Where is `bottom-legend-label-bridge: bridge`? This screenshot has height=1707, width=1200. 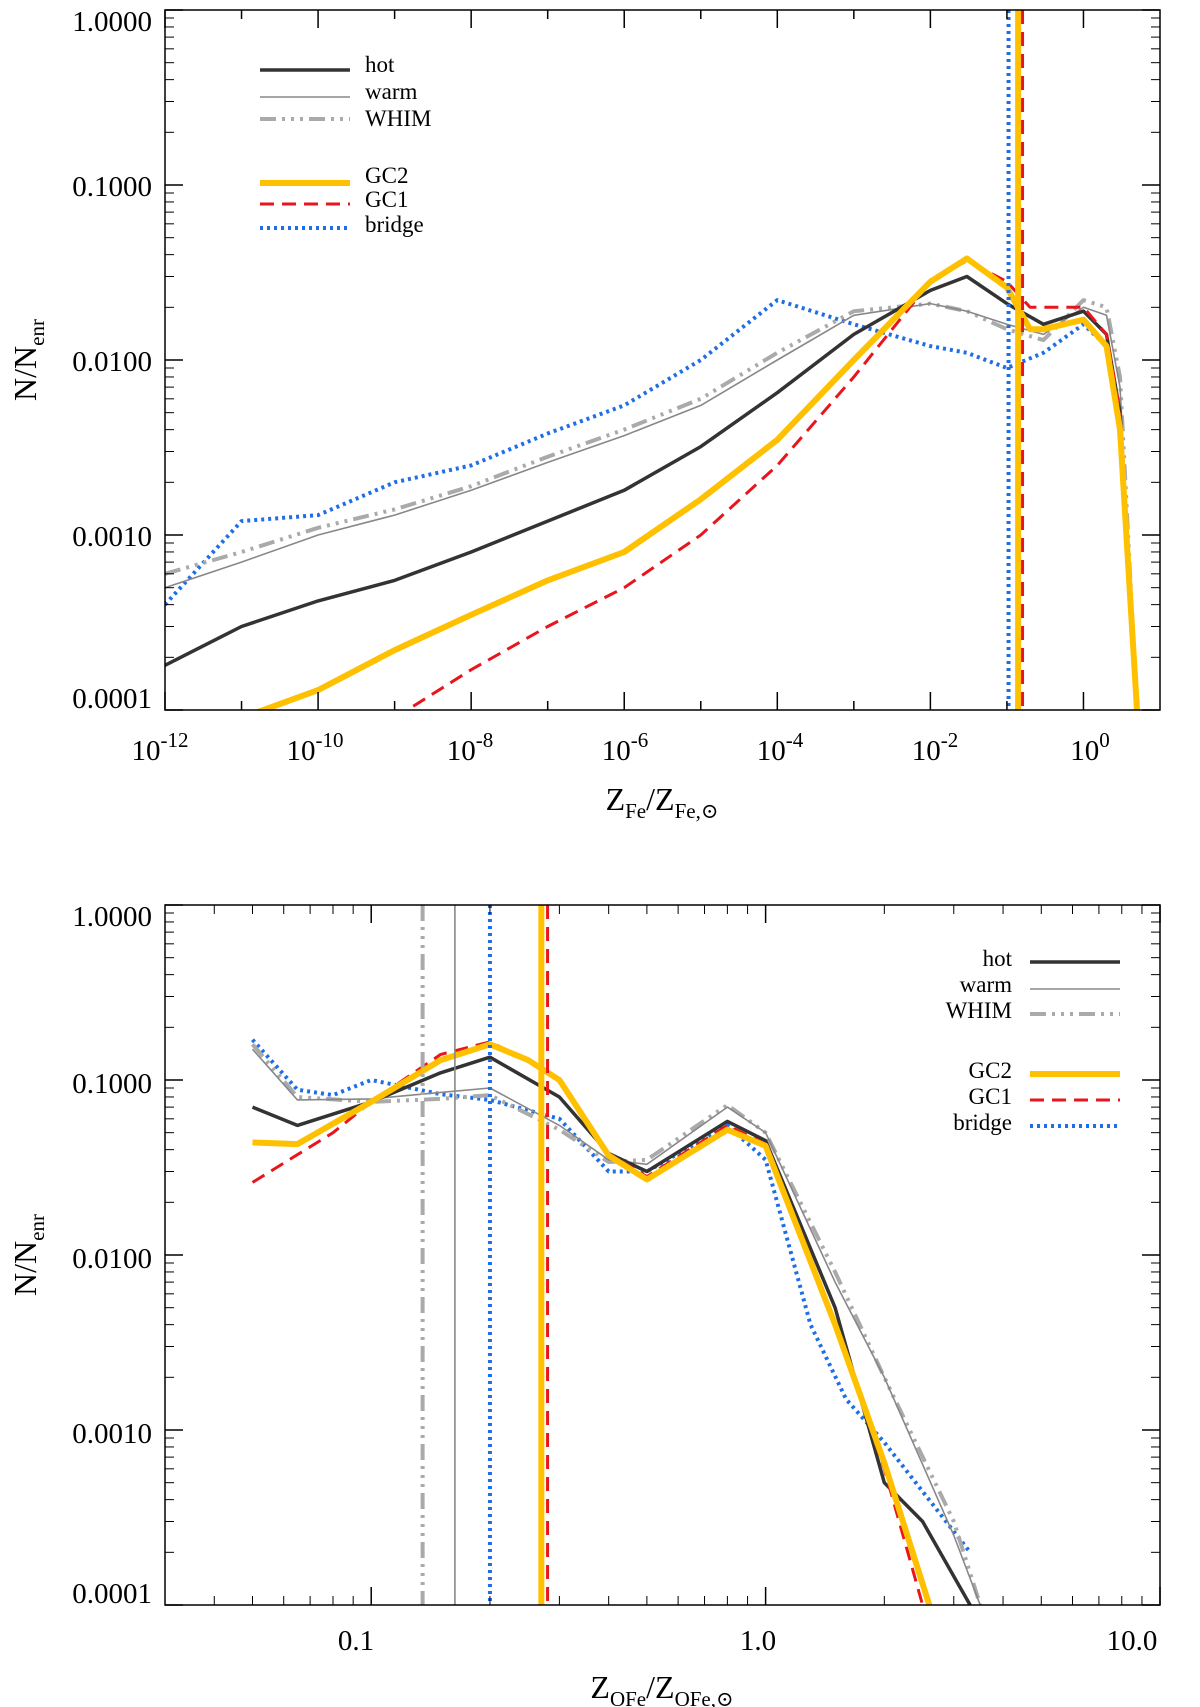 bottom-legend-label-bridge: bridge is located at coordinates (982, 1122).